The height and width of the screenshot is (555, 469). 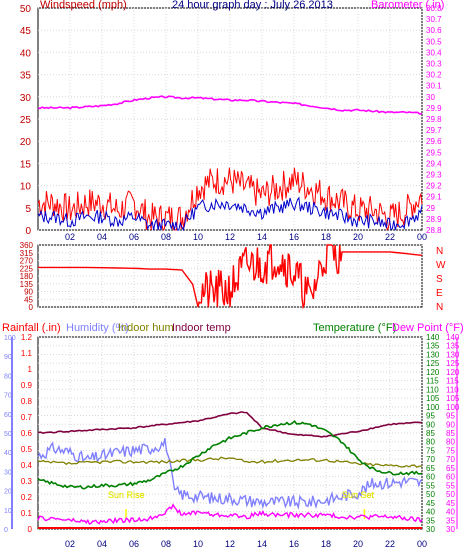 I want to click on direction-tick-label: 315, so click(x=27, y=253).